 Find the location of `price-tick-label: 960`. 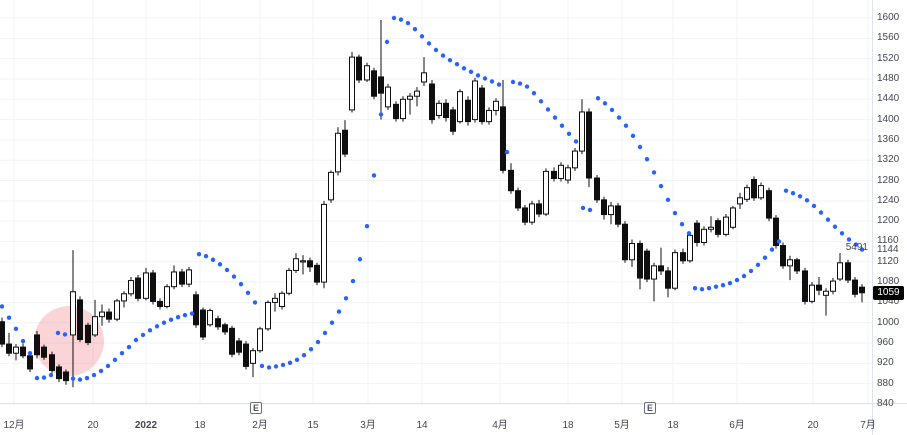

price-tick-label: 960 is located at coordinates (885, 343).